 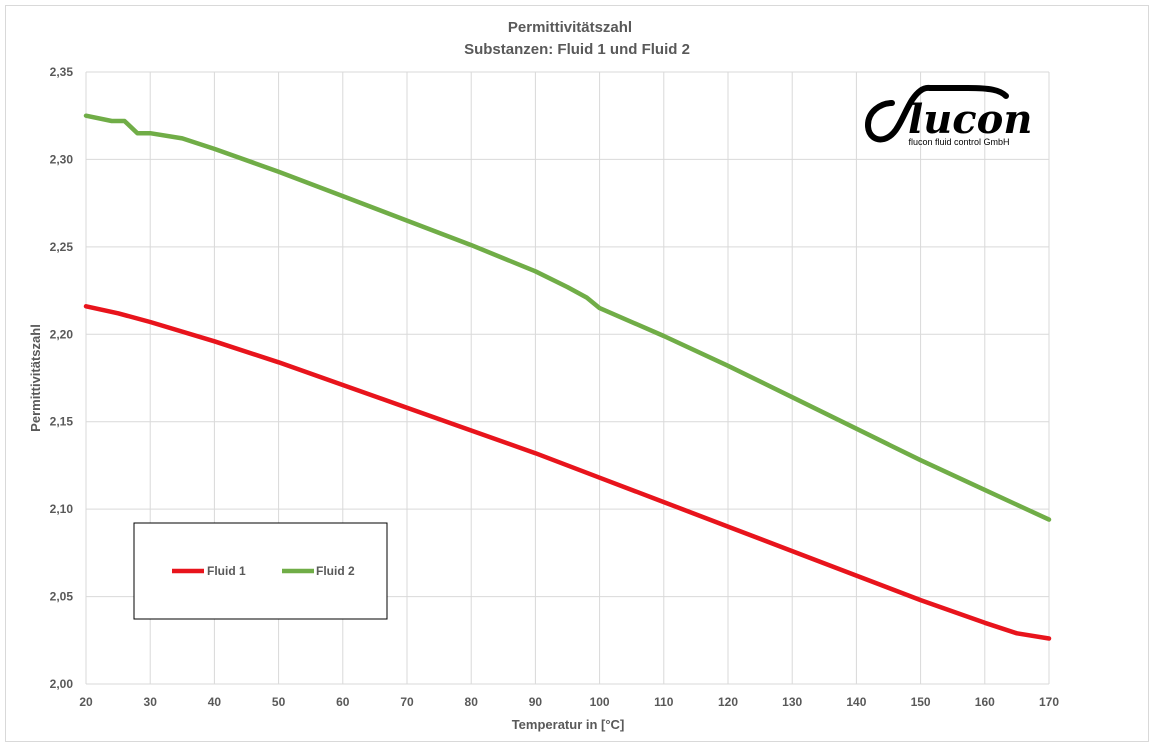 What do you see at coordinates (62, 378) in the screenshot?
I see `y-axis-ticks: 2,00 2,05 2,10 2,15 2,20 2,25 2,30 2,35` at bounding box center [62, 378].